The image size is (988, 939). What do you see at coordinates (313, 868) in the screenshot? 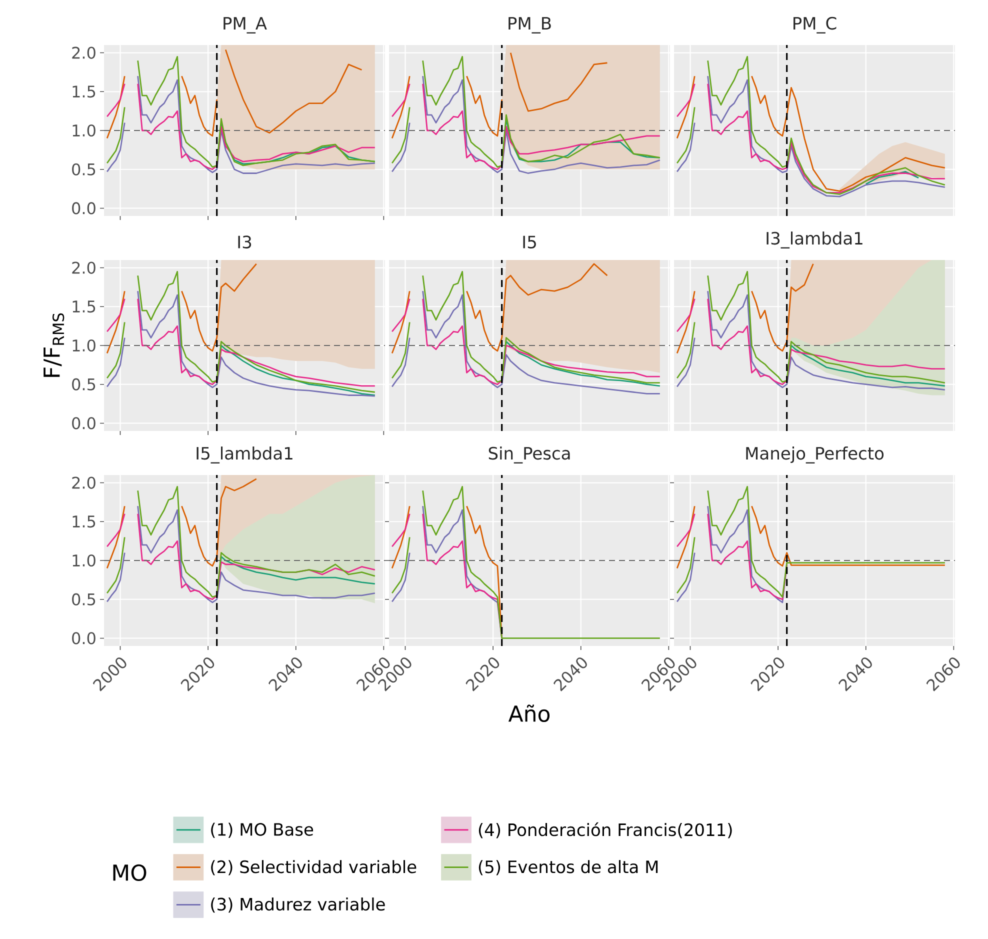
I see `legend-label: (2) Selectividad variable` at bounding box center [313, 868].